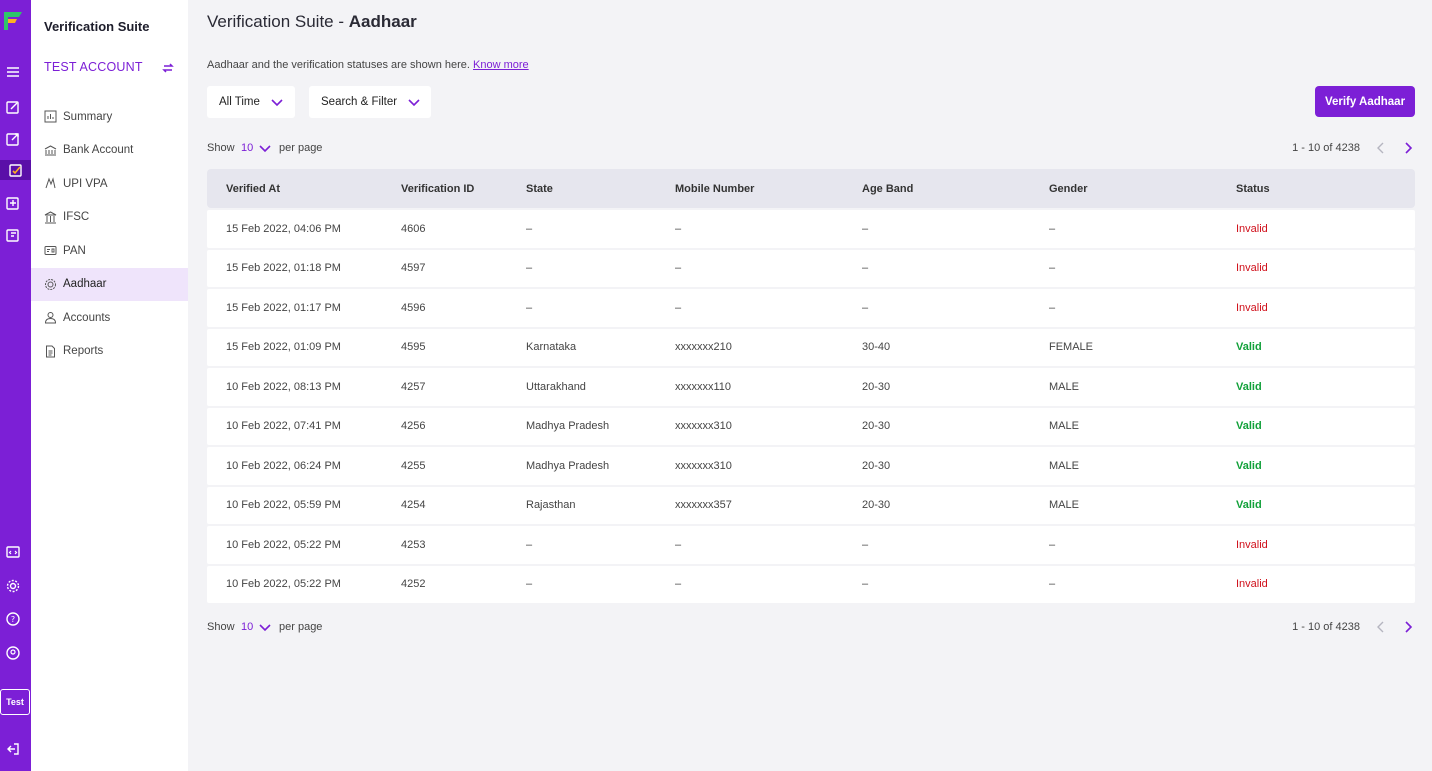 This screenshot has height=771, width=1432. I want to click on verify-aadhaar-button: Verify Aadhaar, so click(1365, 101).